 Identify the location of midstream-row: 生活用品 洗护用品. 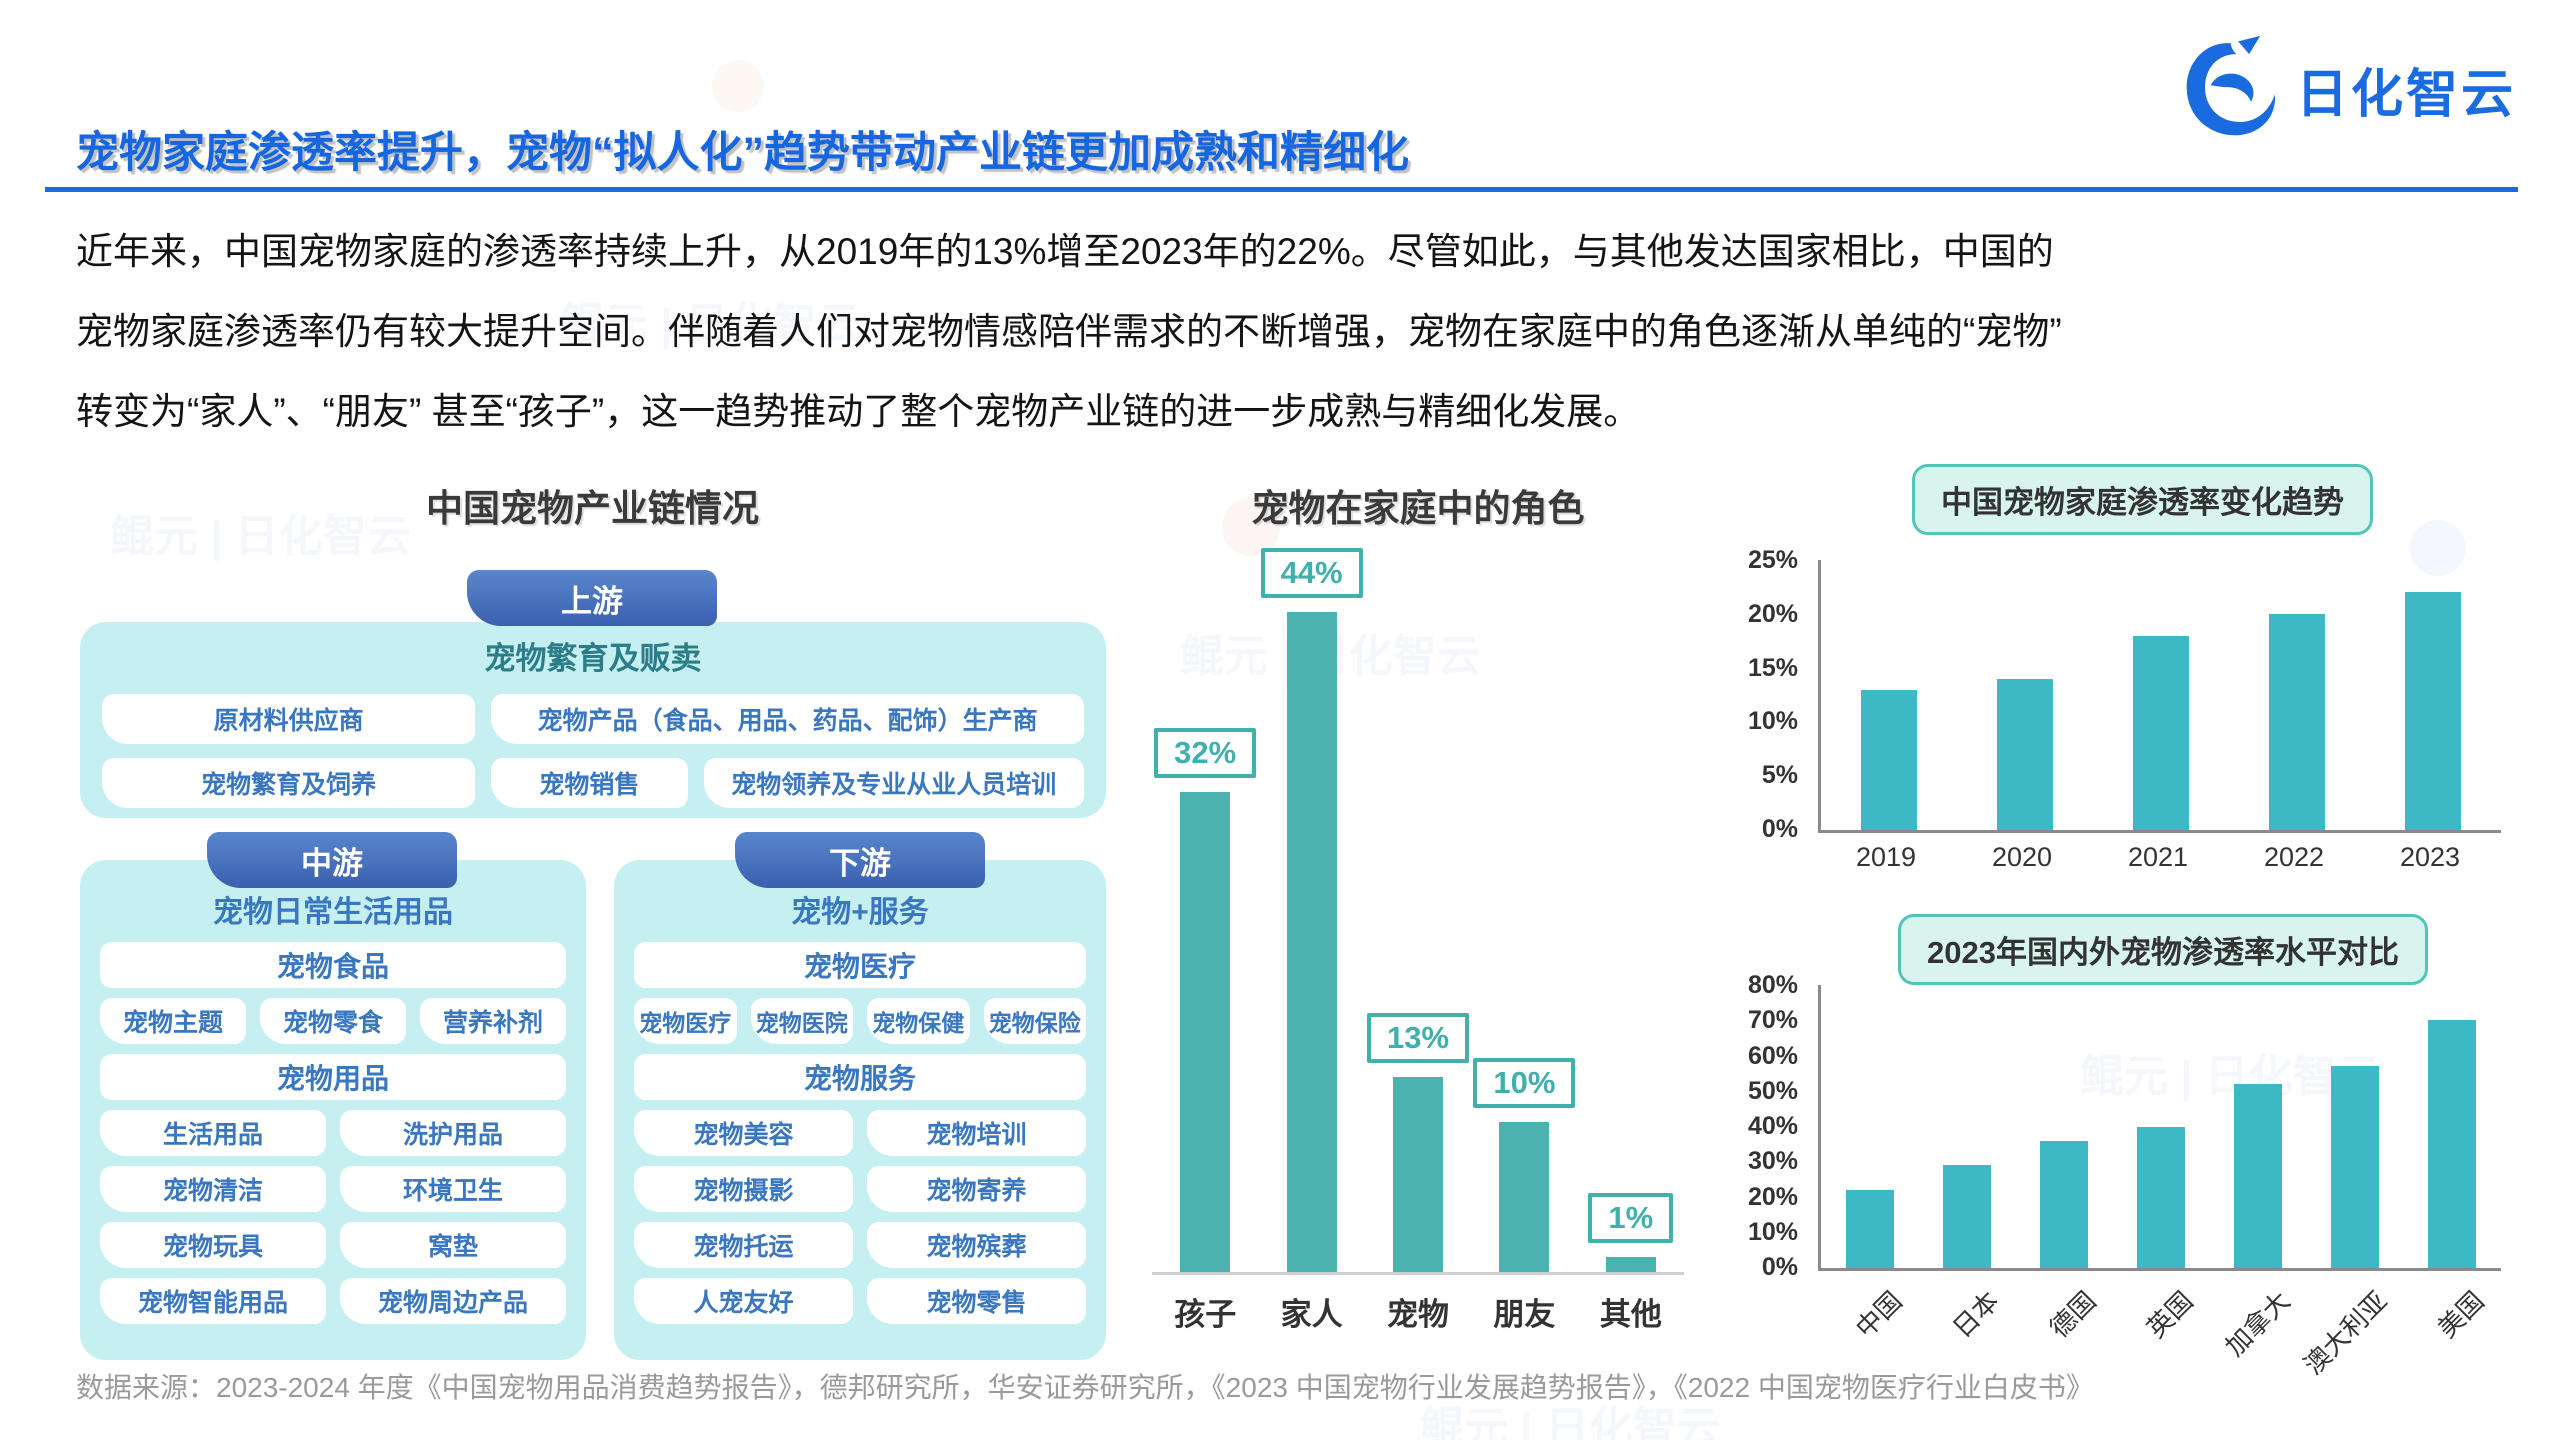
(333, 1133).